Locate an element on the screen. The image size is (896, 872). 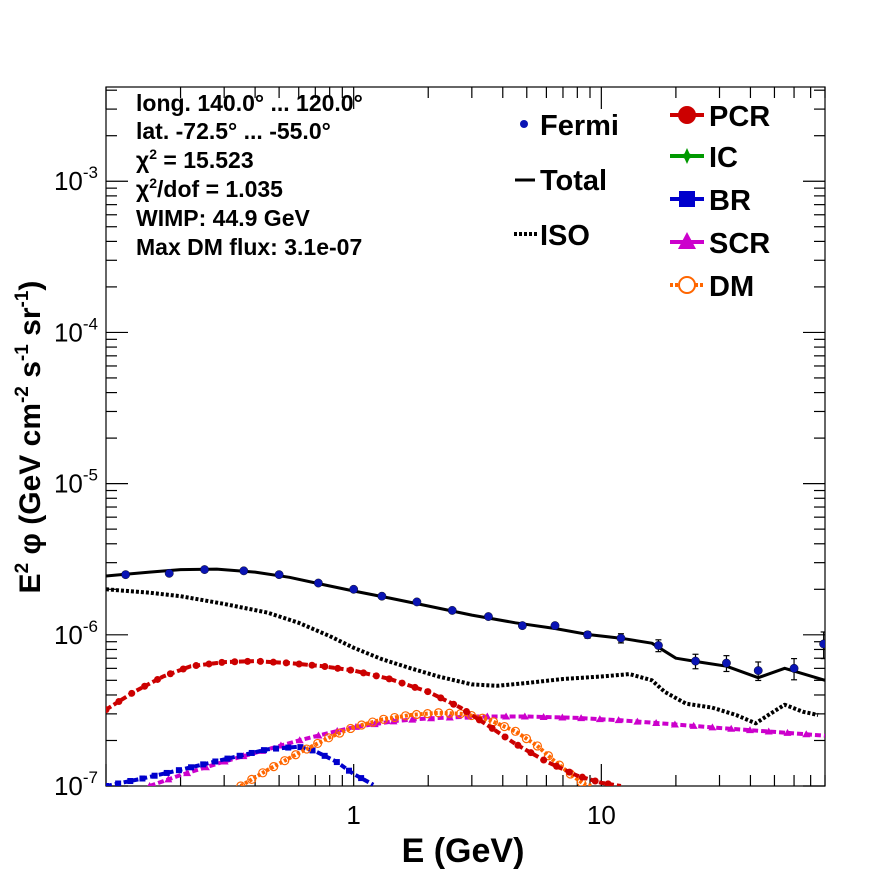
total-series is located at coordinates (465, 624).